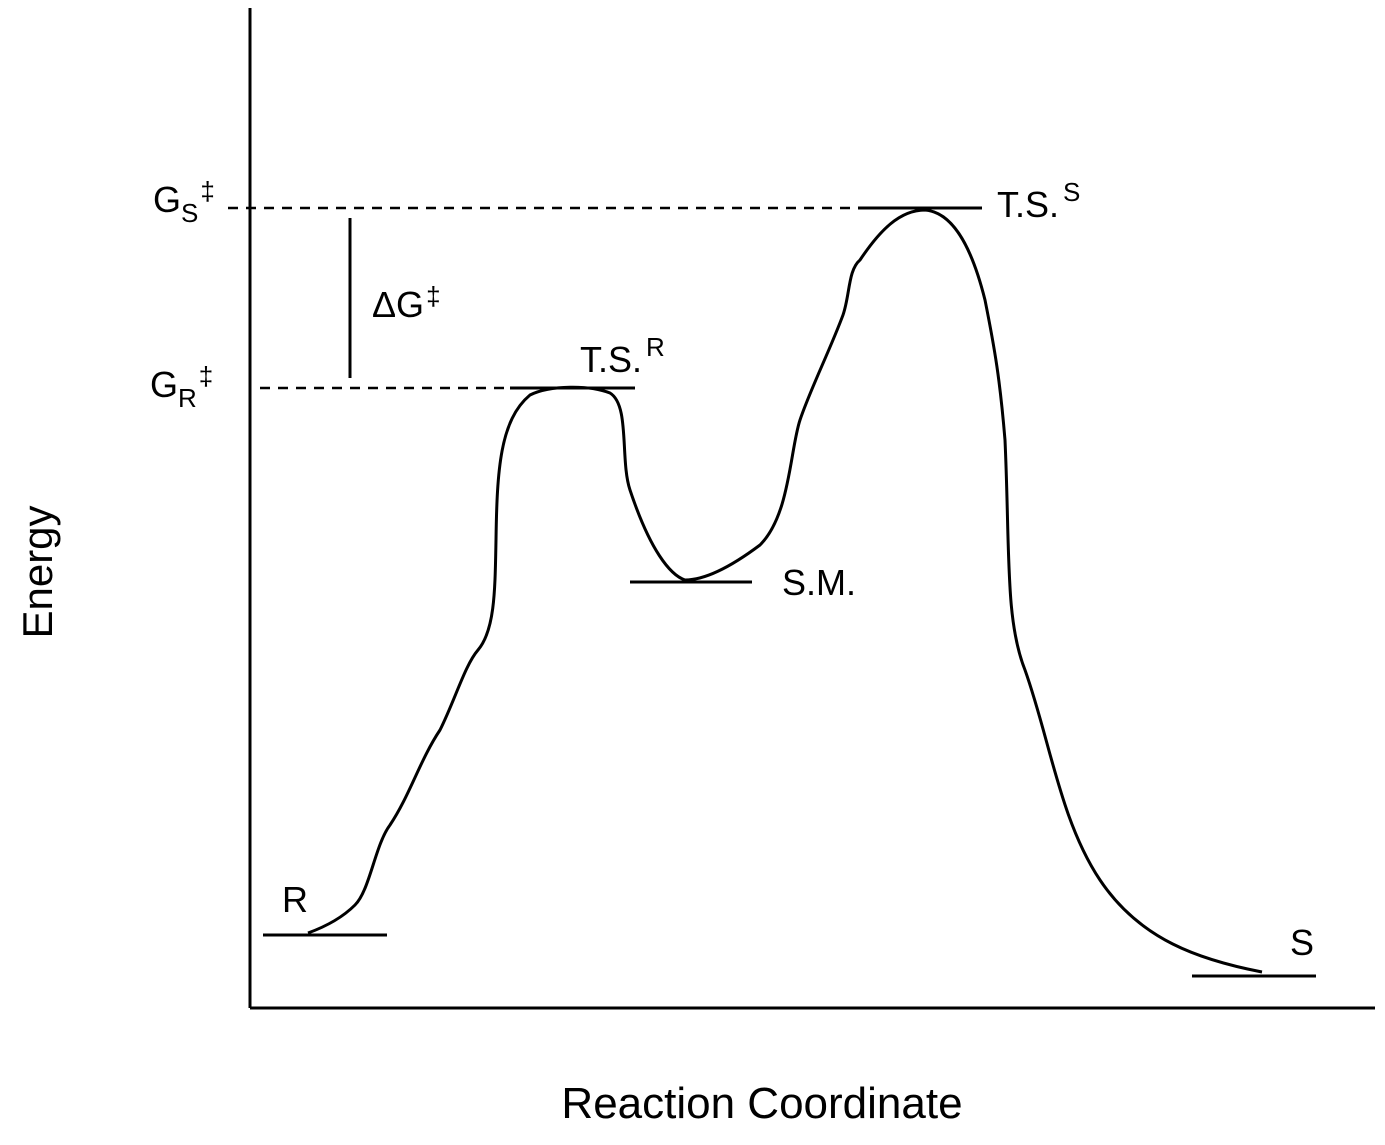 Image resolution: width=1385 pixels, height=1145 pixels. I want to click on symbol: ΔG, so click(398, 304).